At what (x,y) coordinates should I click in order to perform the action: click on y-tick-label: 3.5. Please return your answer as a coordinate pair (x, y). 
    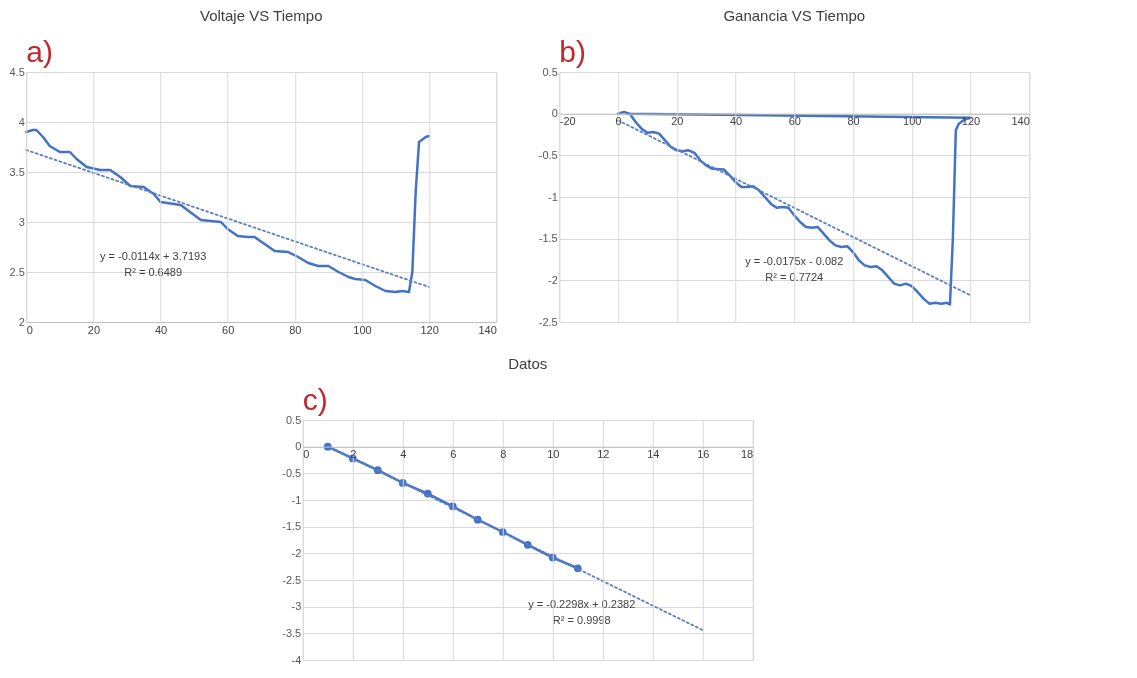
    Looking at the image, I should click on (17, 171).